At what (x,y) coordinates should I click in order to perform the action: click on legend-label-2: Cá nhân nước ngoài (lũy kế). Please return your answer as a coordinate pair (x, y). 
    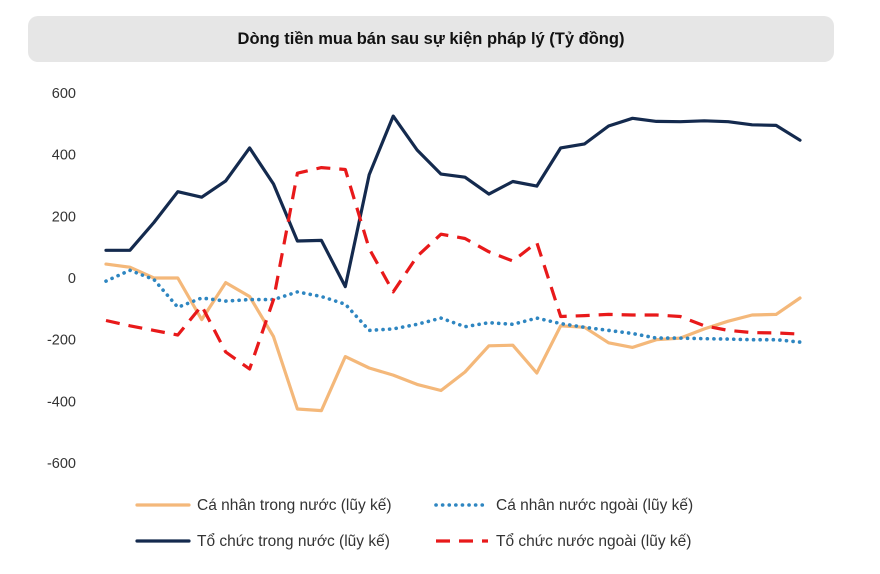
    Looking at the image, I should click on (594, 505).